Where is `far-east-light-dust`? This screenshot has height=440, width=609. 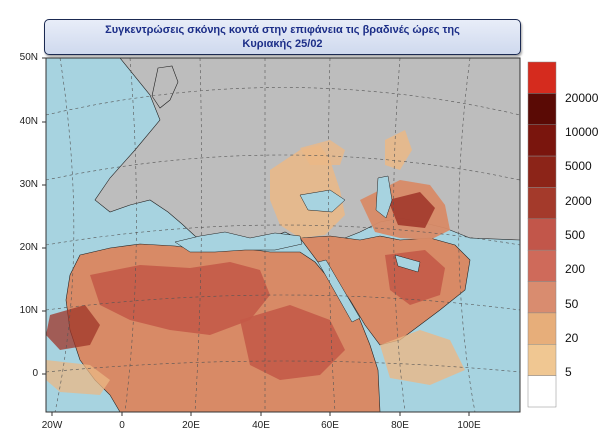
far-east-light-dust is located at coordinates (322, 152).